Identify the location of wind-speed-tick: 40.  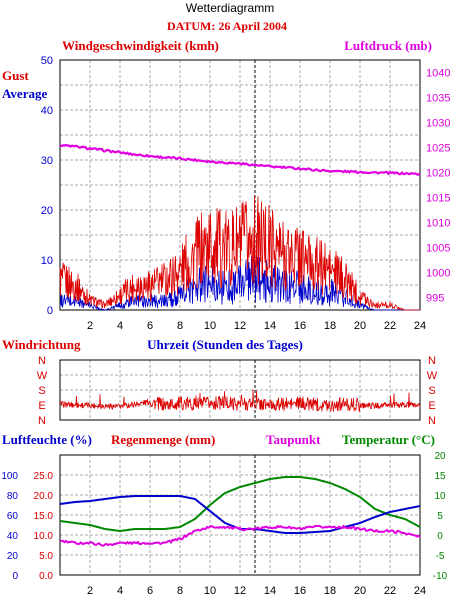
(47, 111).